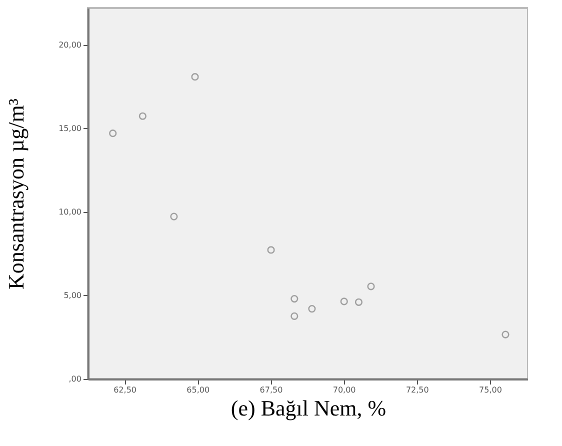 The height and width of the screenshot is (446, 562). I want to click on x-tick-label: 67,50, so click(271, 390).